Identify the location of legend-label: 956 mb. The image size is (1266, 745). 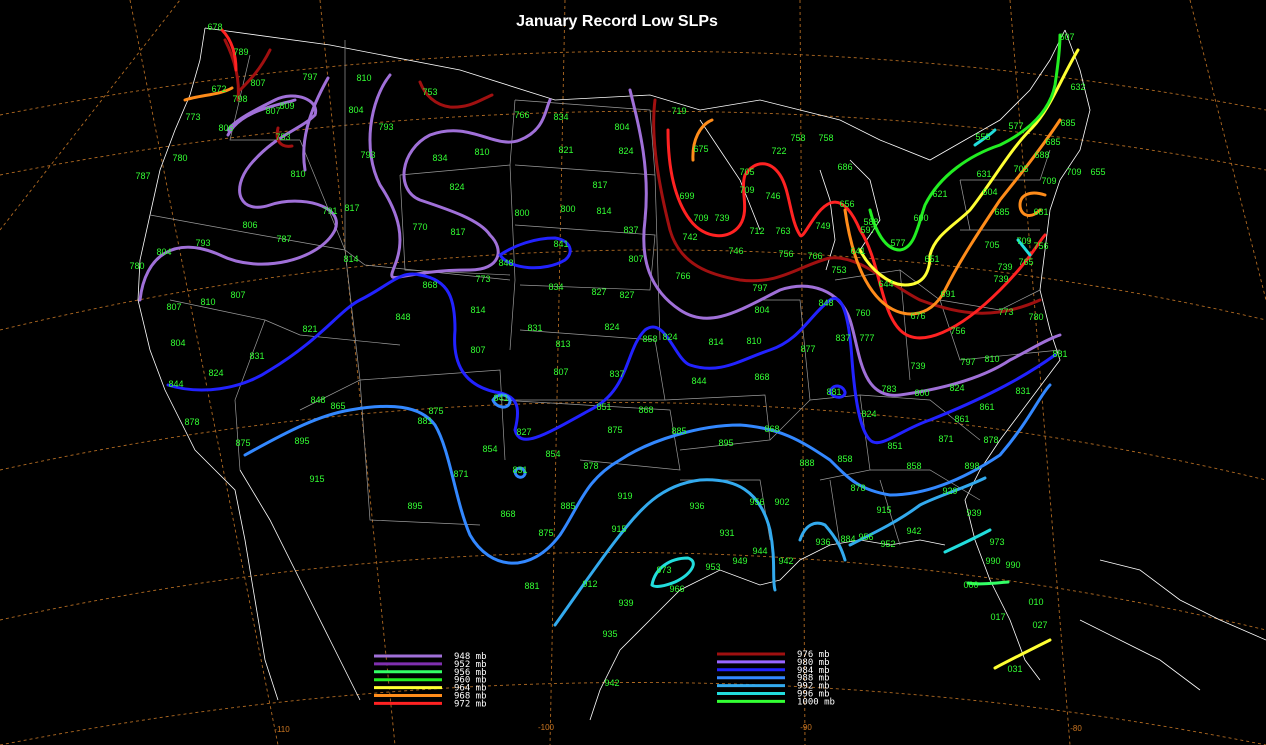
(470, 673).